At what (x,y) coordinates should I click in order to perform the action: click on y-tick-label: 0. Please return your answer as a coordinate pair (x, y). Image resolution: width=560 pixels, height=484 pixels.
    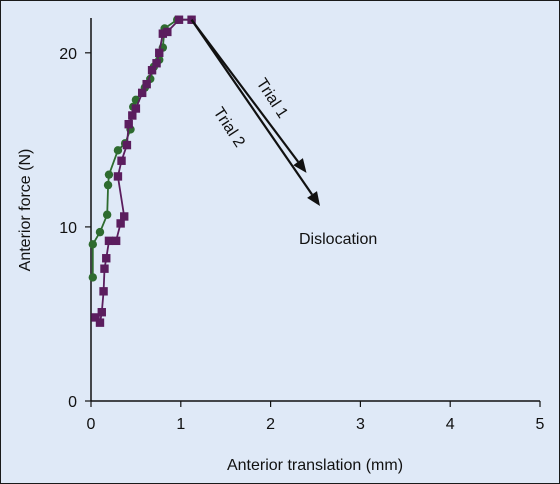
    Looking at the image, I should click on (72, 402).